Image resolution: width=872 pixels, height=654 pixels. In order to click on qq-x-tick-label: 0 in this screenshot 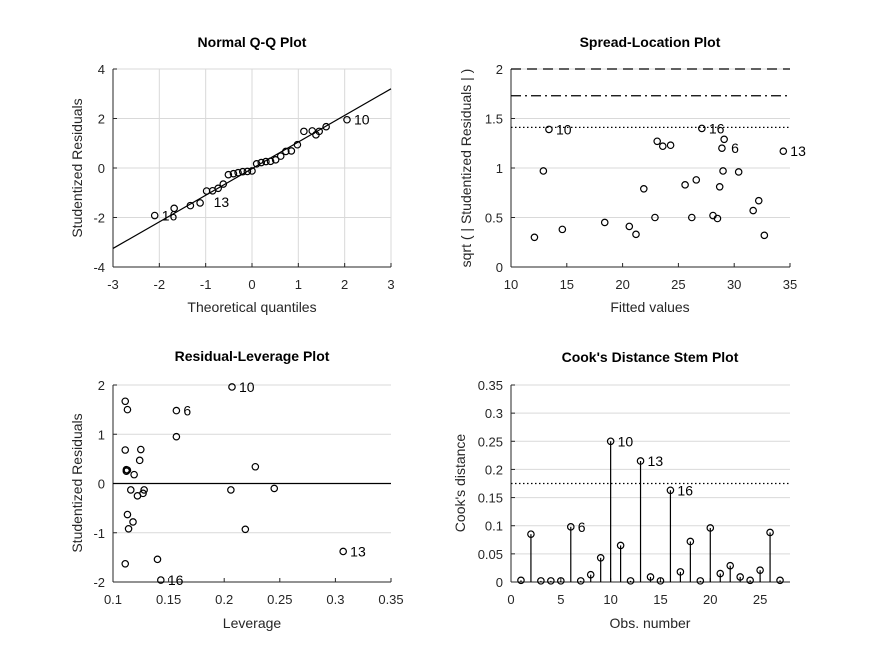, I will do `click(251, 284)`.